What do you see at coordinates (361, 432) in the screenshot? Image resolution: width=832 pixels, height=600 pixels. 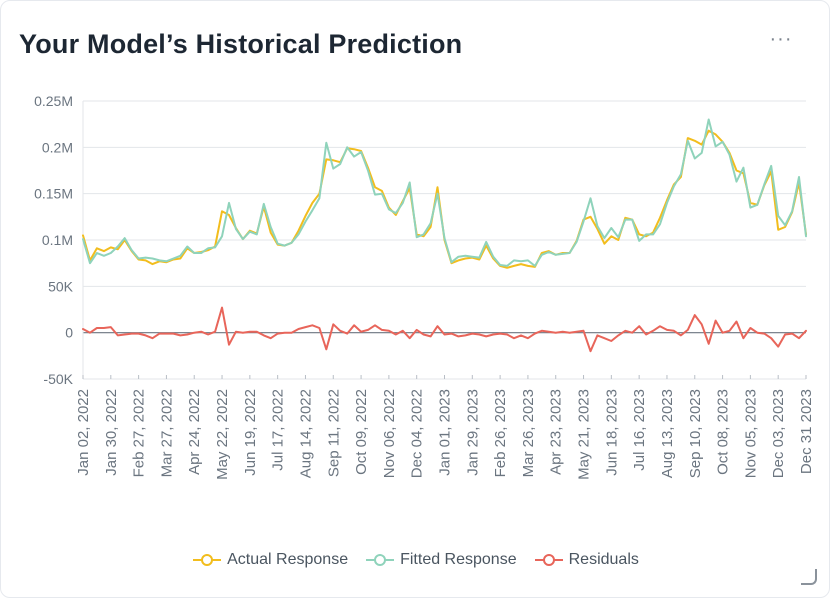 I see `x-tick-label: Oct 09, 2022` at bounding box center [361, 432].